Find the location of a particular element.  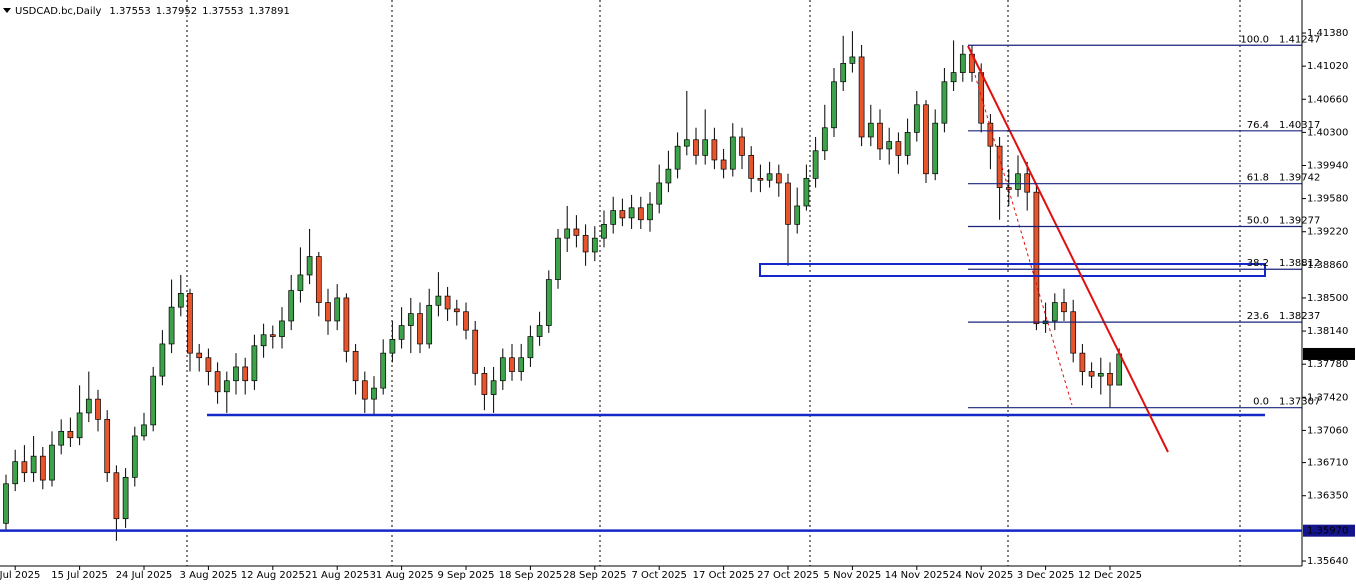

fib-level-label: 61.8 is located at coordinates (1258, 178).